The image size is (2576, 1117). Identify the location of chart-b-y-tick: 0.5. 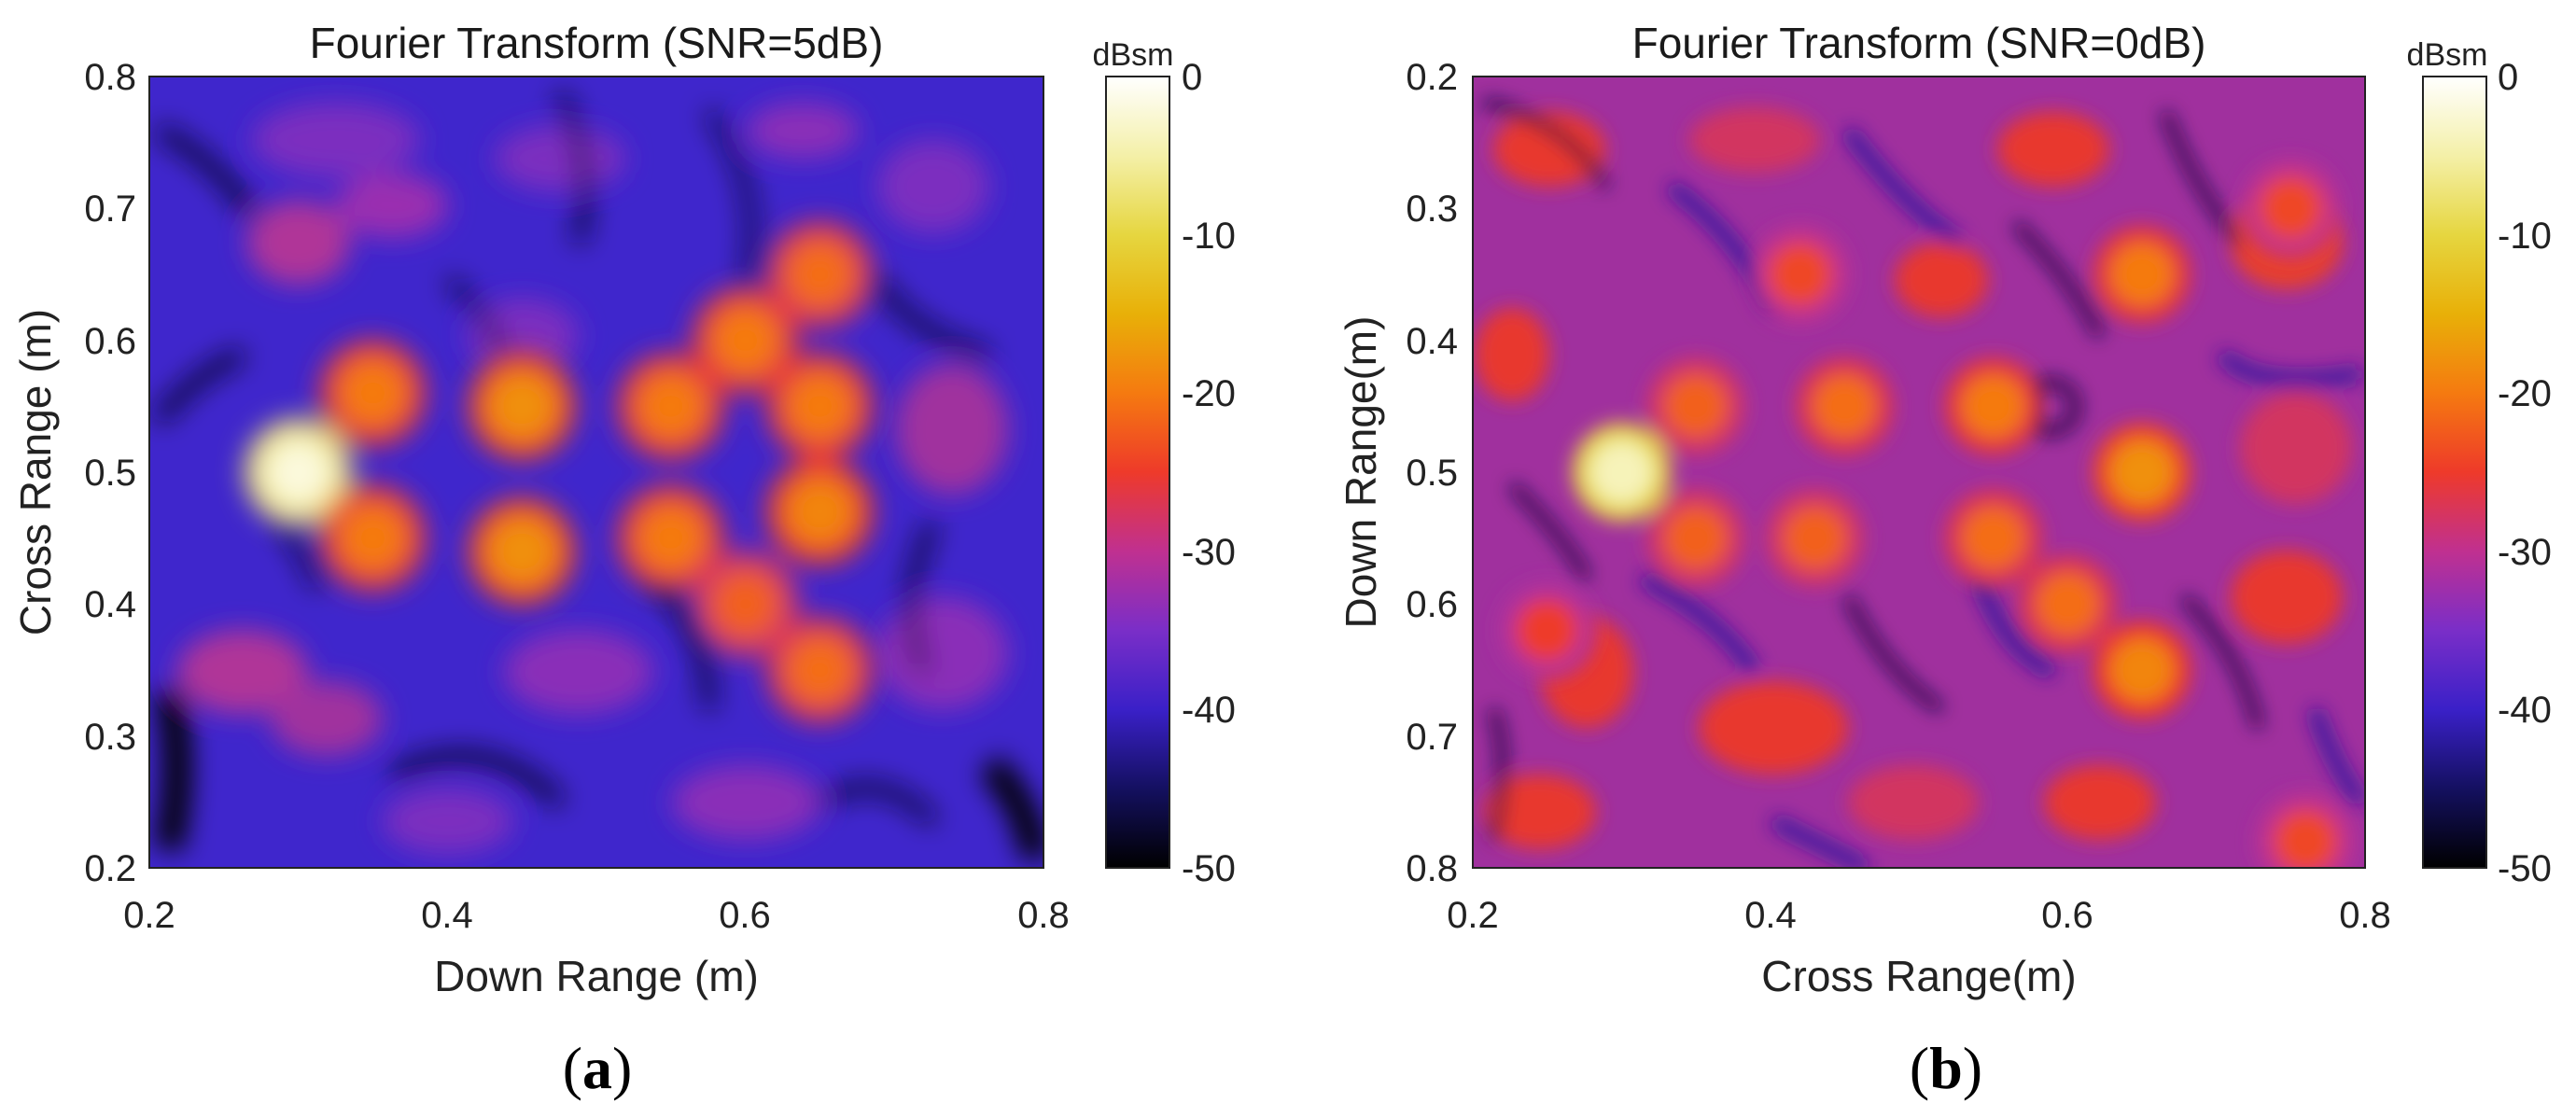
(1432, 473).